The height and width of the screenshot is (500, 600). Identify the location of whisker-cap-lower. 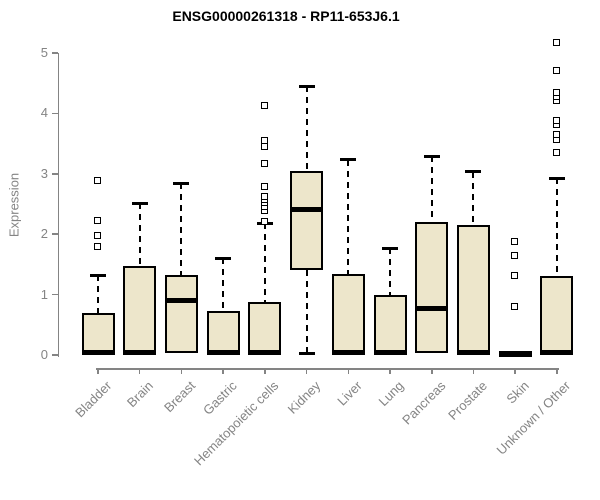
(306, 354).